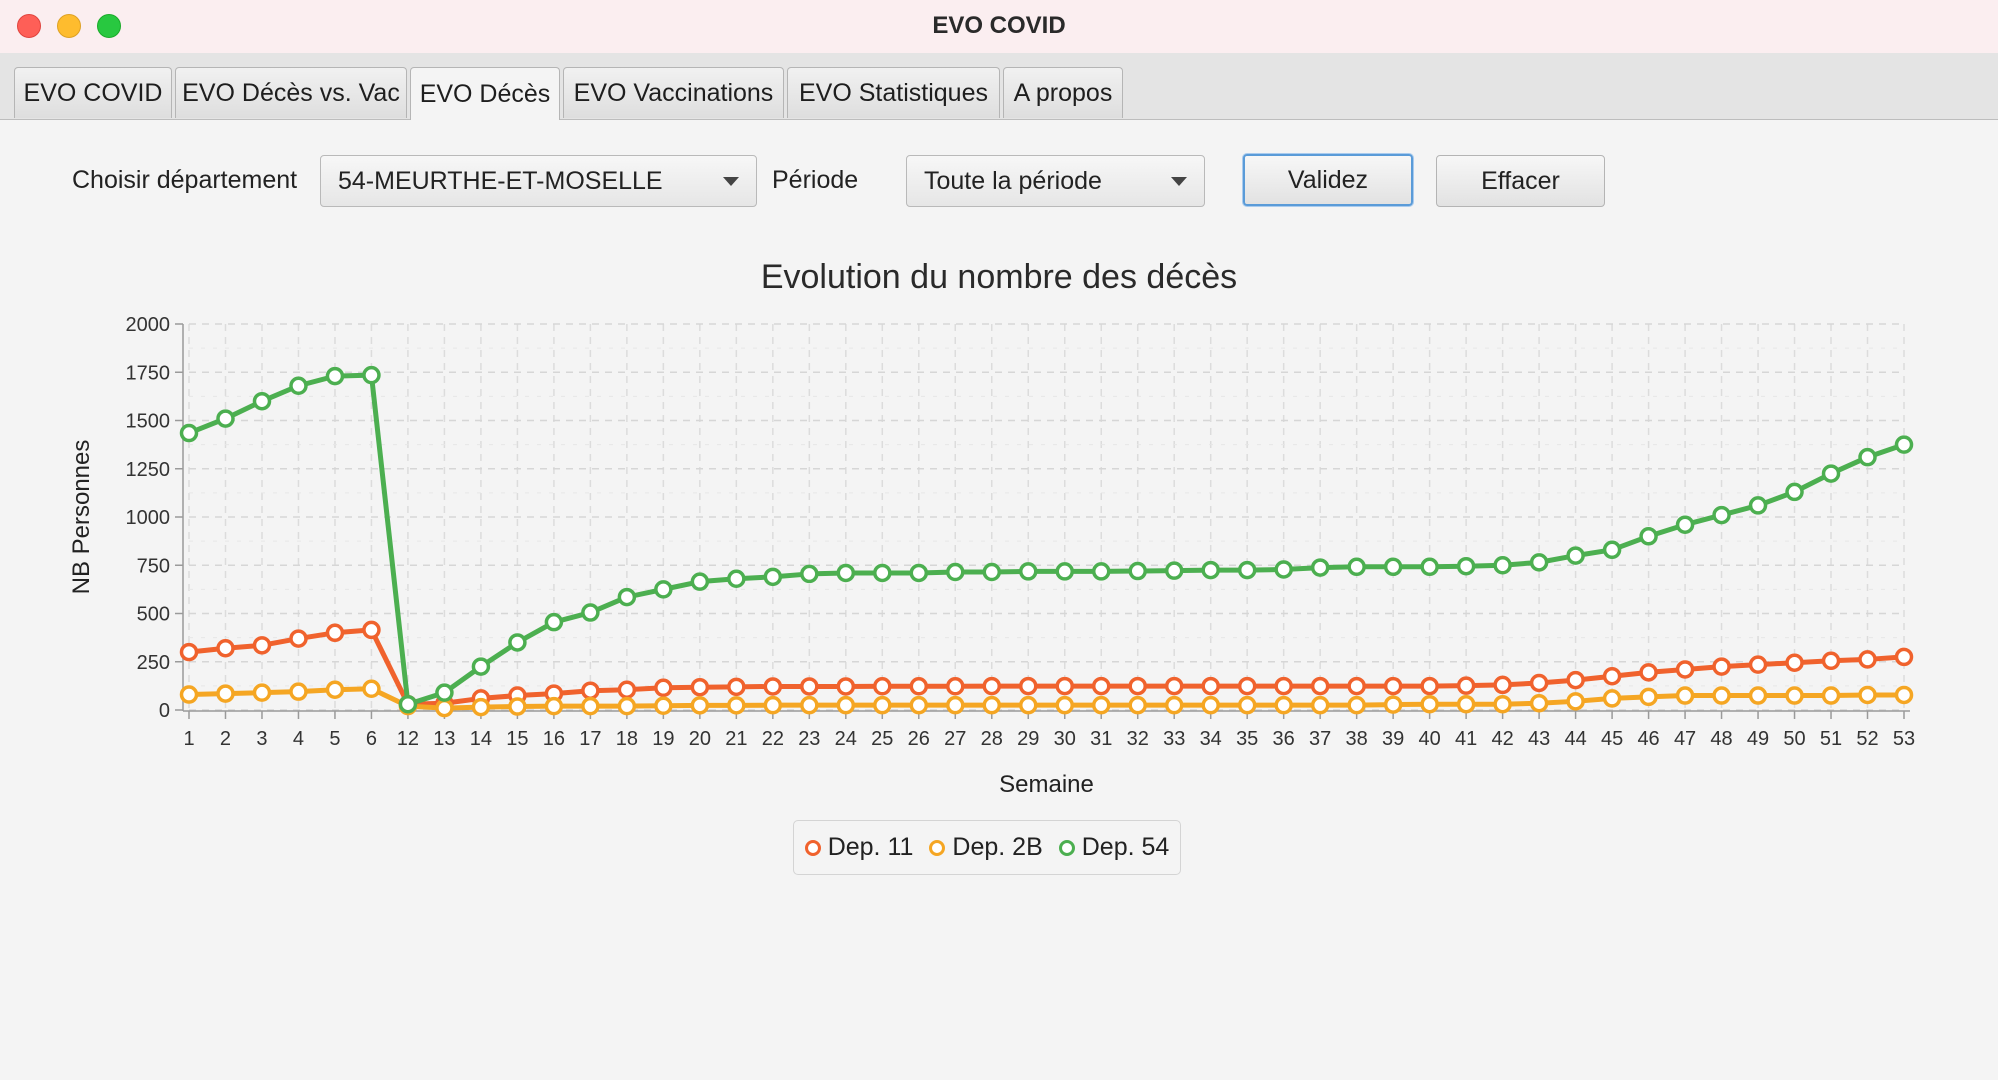 This screenshot has width=1998, height=1080. What do you see at coordinates (1063, 92) in the screenshot?
I see `tab-a-propos: A propos` at bounding box center [1063, 92].